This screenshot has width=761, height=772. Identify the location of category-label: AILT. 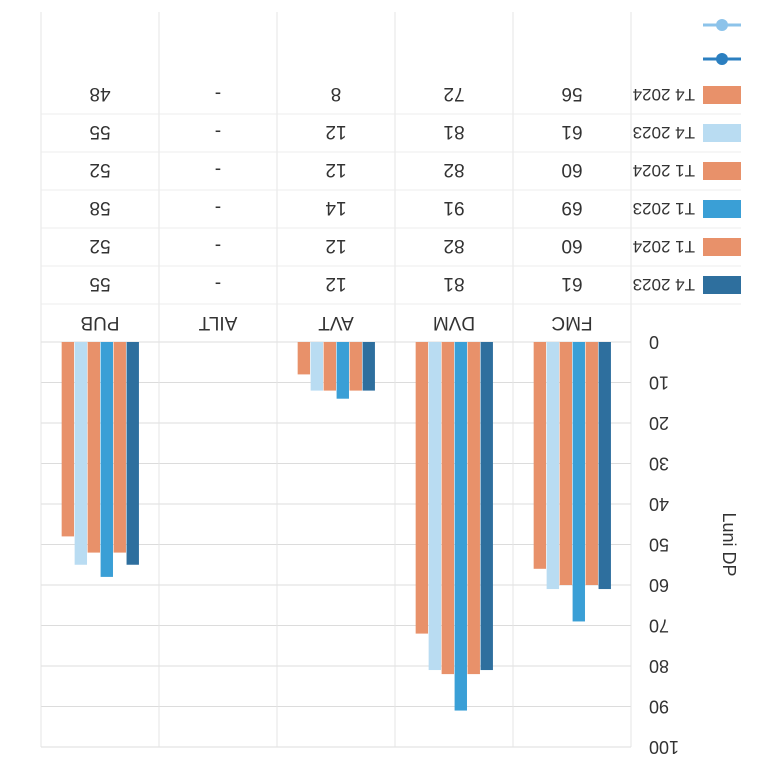
(217, 322).